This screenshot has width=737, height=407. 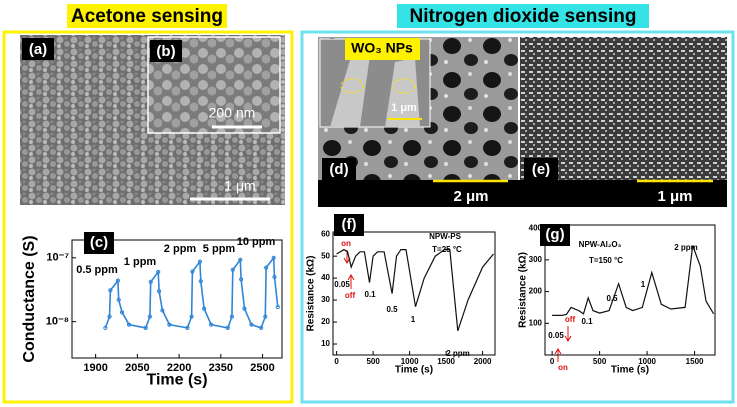 What do you see at coordinates (219, 249) in the screenshot?
I see `annotation: 5 ppm` at bounding box center [219, 249].